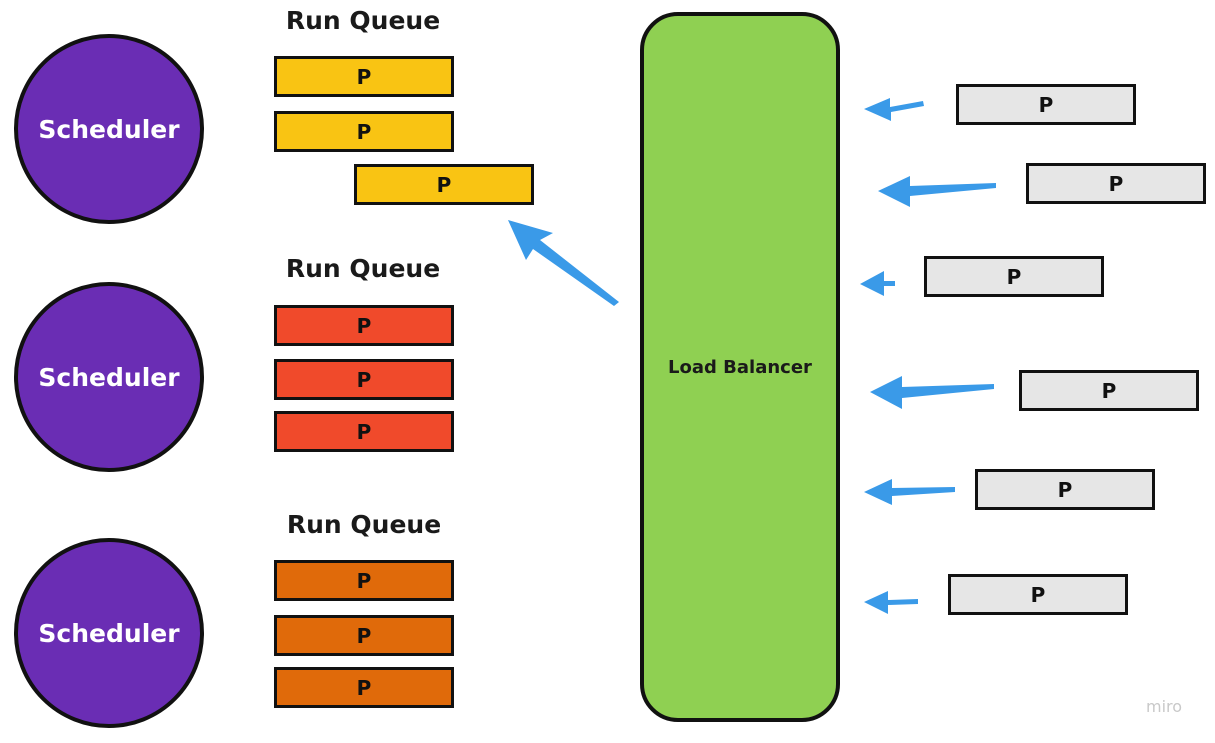 Image resolution: width=1215 pixels, height=743 pixels. I want to click on scheduler-3: Scheduler, so click(109, 633).